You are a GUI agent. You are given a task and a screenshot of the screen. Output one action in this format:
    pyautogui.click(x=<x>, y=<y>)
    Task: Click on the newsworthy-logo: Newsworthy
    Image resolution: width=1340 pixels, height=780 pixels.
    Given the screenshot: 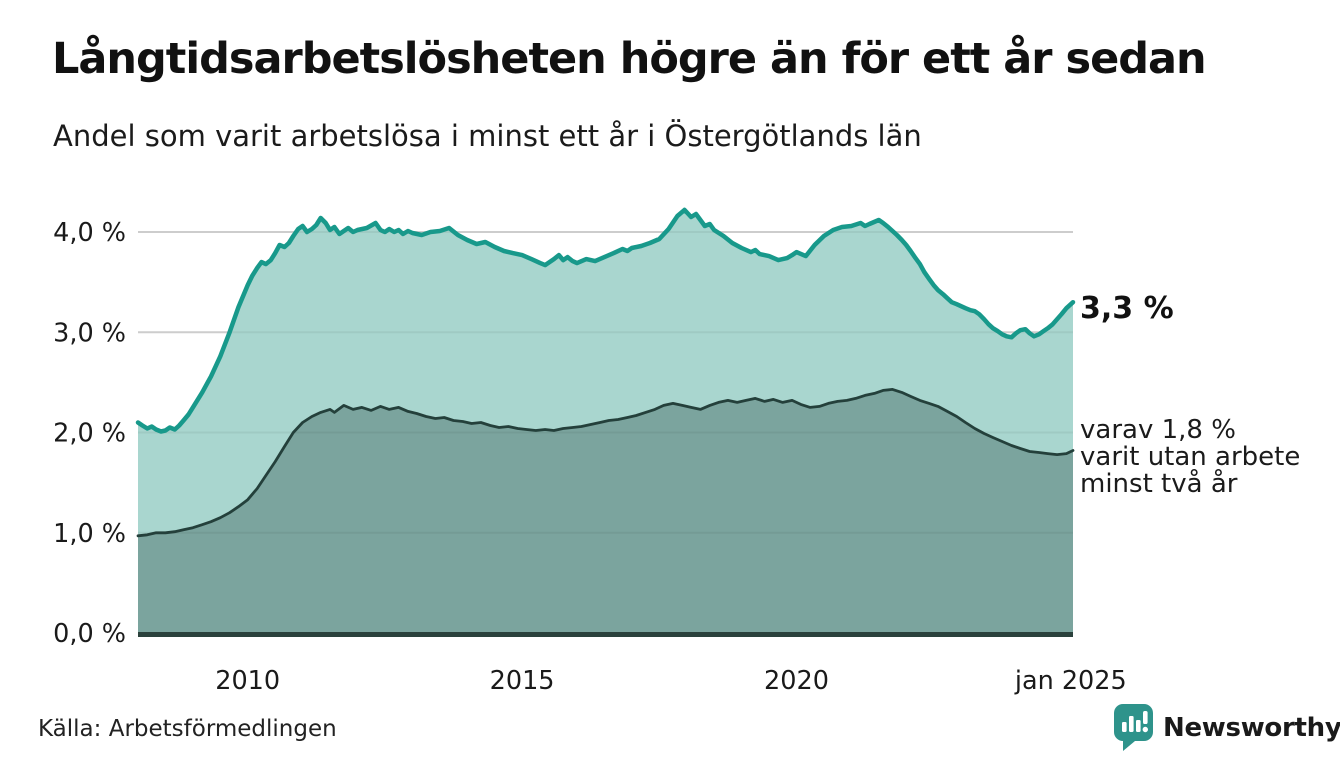 What is the action you would take?
    pyautogui.click(x=1226, y=727)
    